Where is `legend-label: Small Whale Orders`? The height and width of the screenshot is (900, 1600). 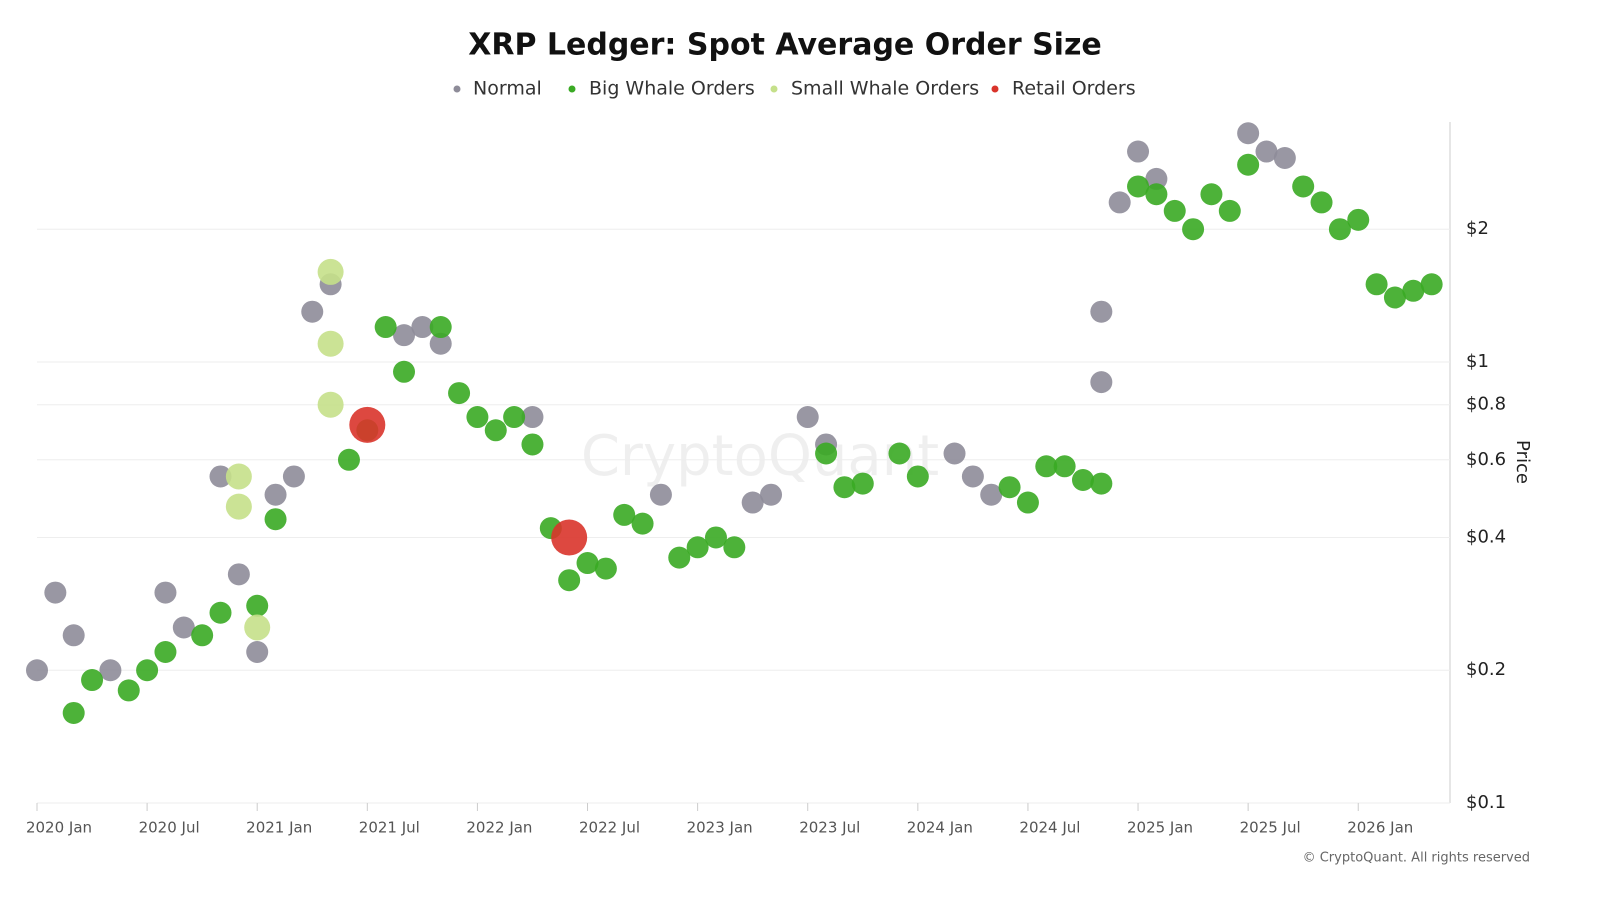
legend-label: Small Whale Orders is located at coordinates (885, 89).